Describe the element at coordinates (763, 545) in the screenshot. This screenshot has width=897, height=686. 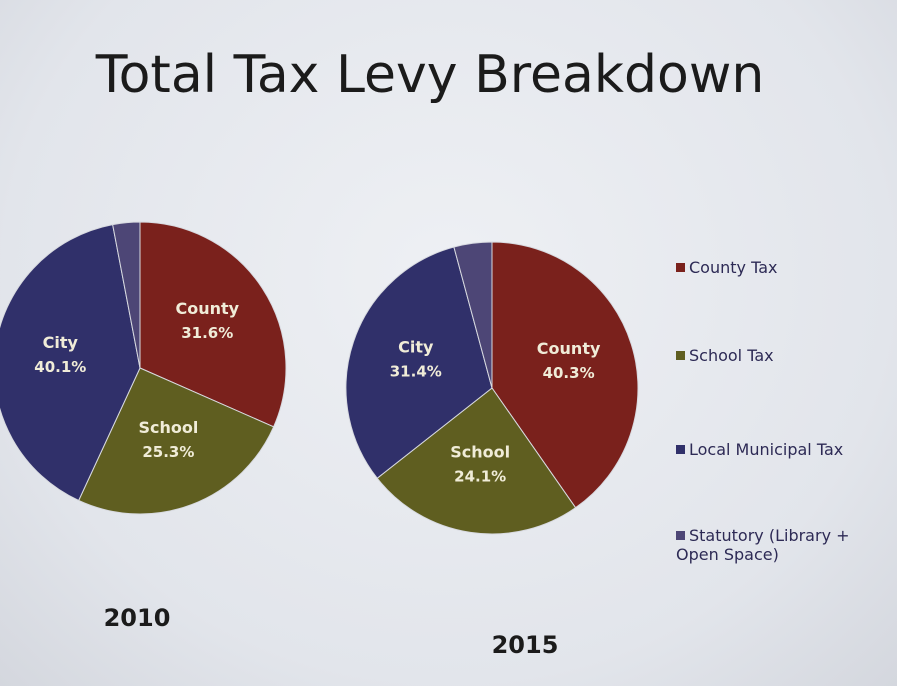
I see `legend-label: Statutory (Library + Open Space)` at that location.